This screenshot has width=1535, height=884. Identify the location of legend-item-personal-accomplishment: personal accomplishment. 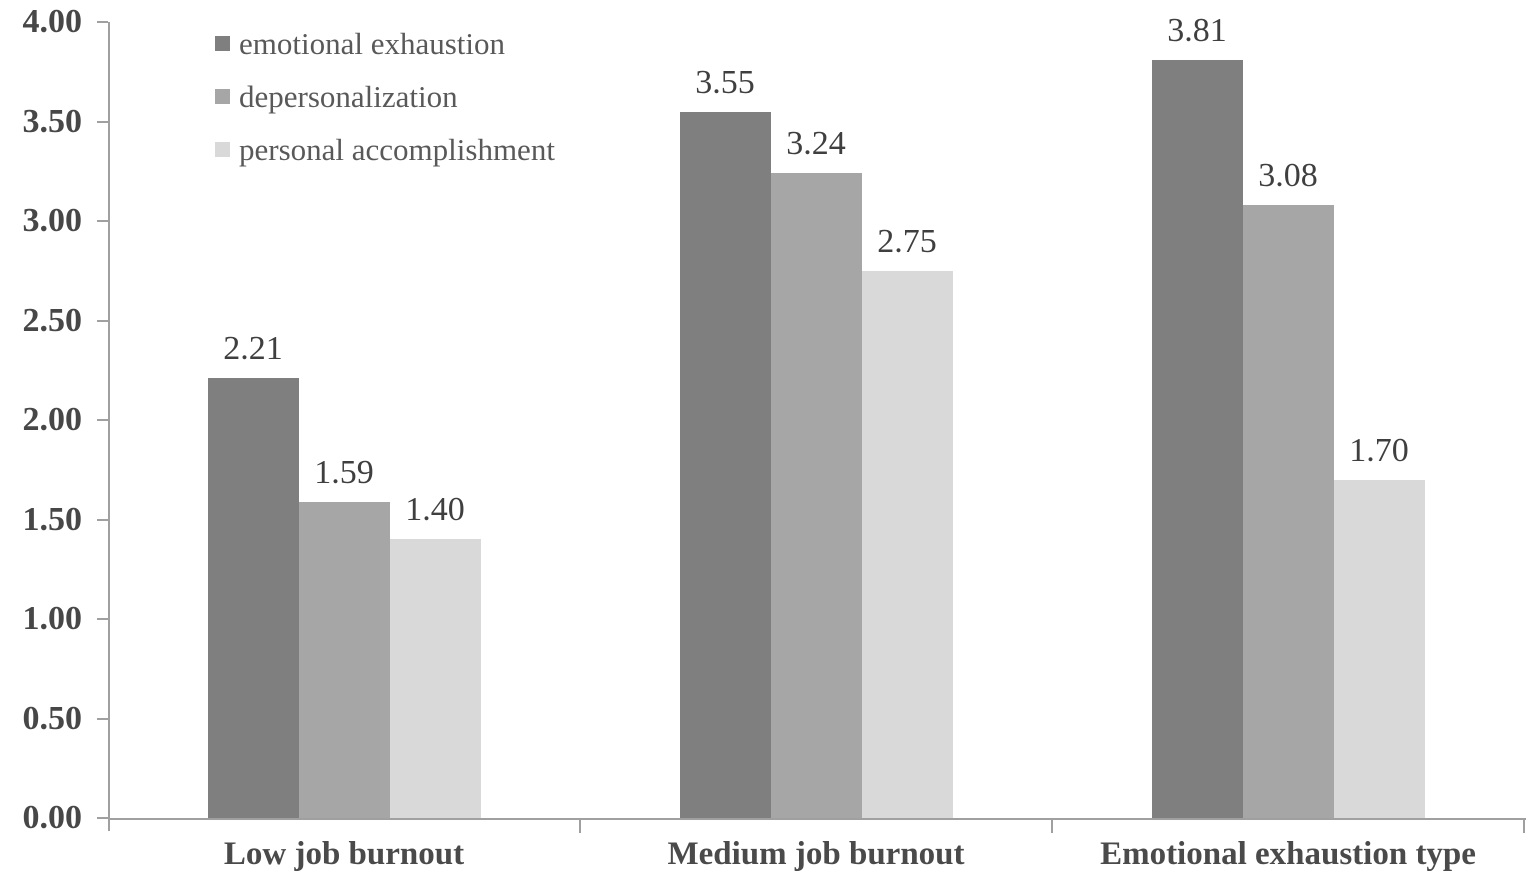
(385, 149).